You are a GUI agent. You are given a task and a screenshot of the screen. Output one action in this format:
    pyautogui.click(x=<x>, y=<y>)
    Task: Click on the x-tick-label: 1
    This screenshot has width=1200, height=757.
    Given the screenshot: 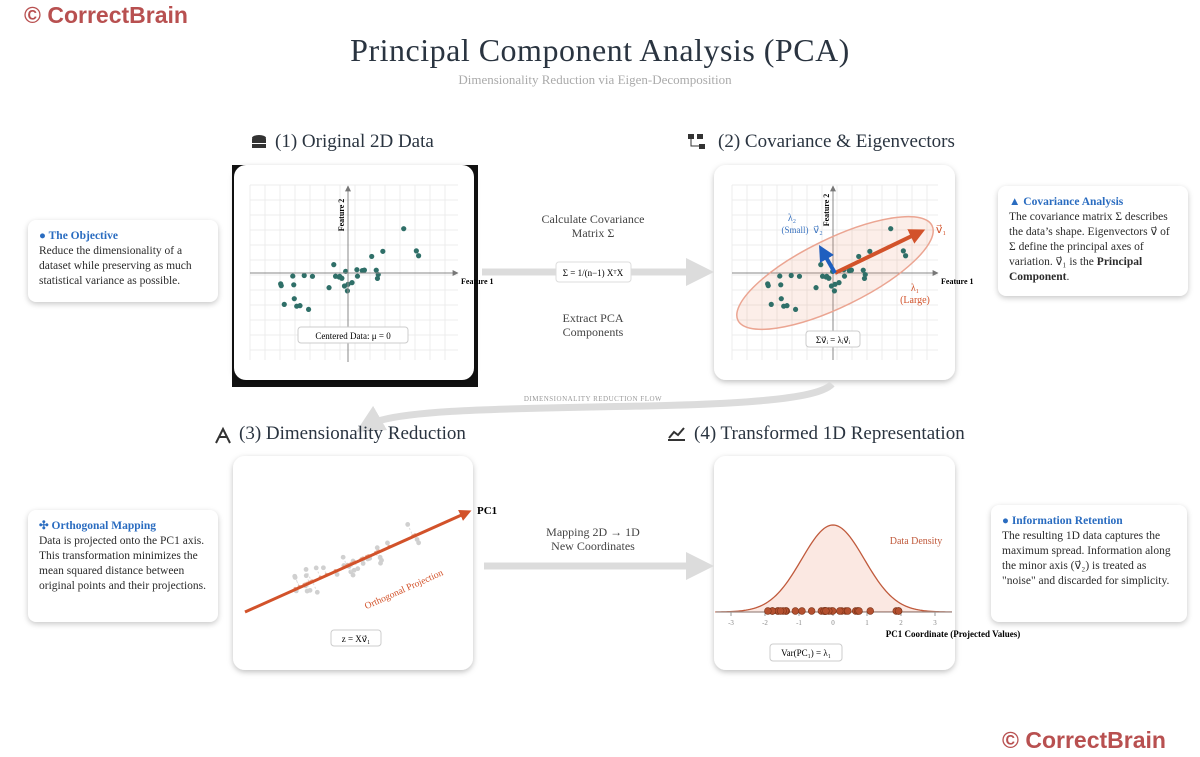 What is the action you would take?
    pyautogui.click(x=867, y=623)
    